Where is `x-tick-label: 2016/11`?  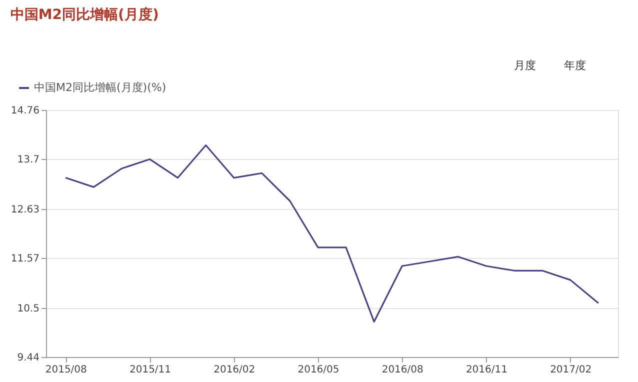 x-tick-label: 2016/11 is located at coordinates (487, 370).